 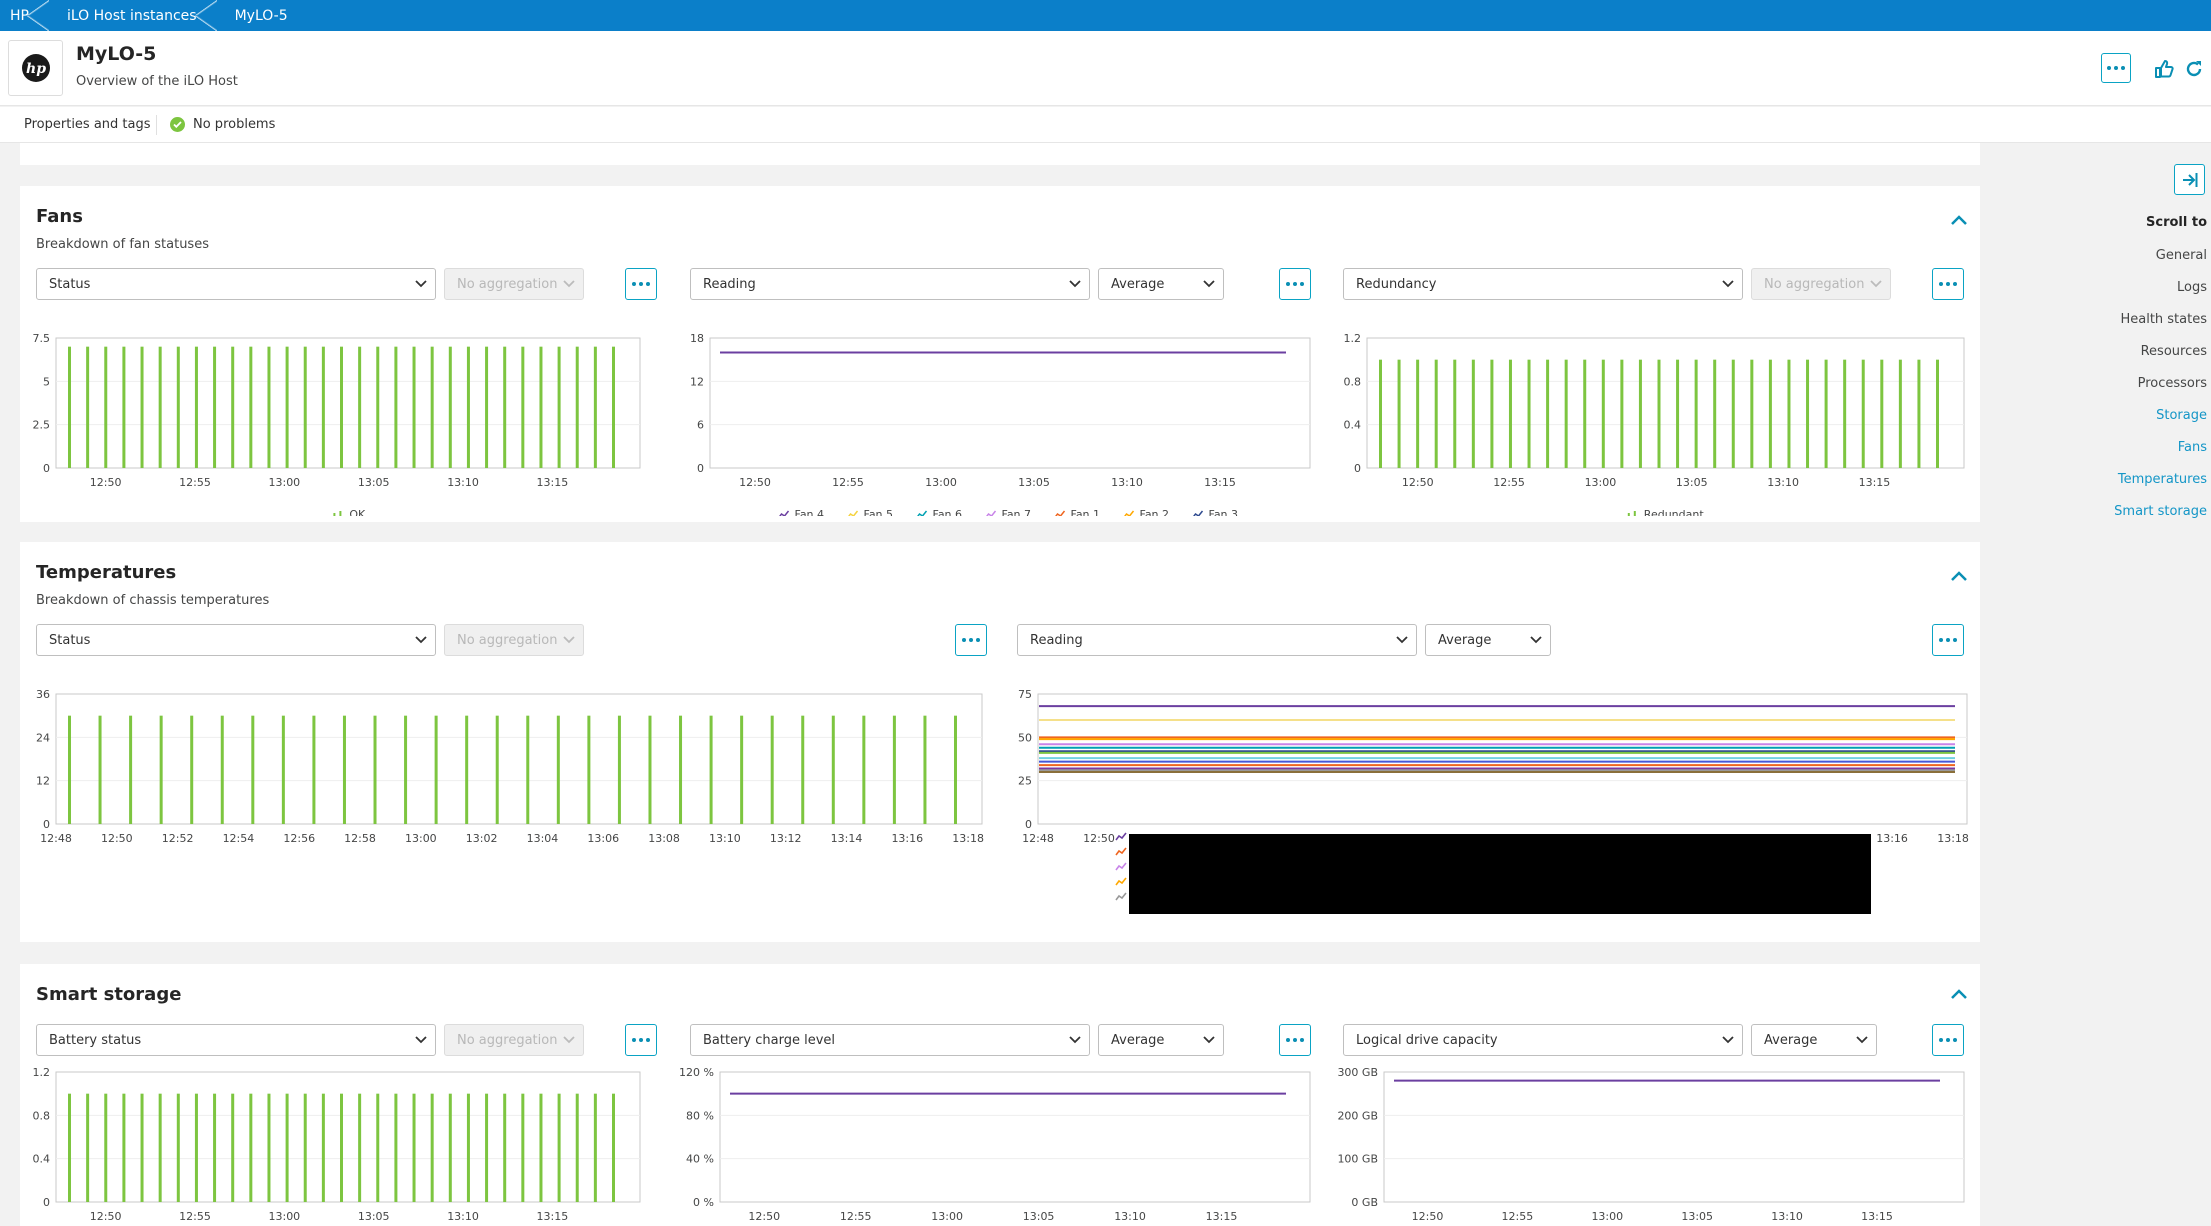 I want to click on collapse-sidebar-button, so click(x=2189, y=179).